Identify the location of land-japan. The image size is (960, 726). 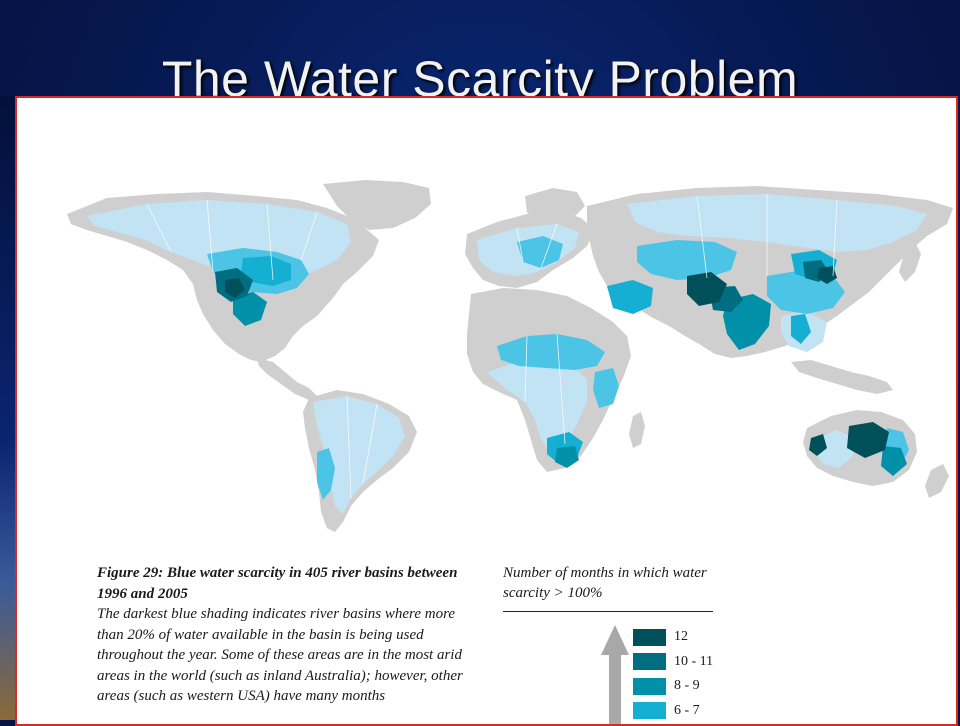
(910, 262).